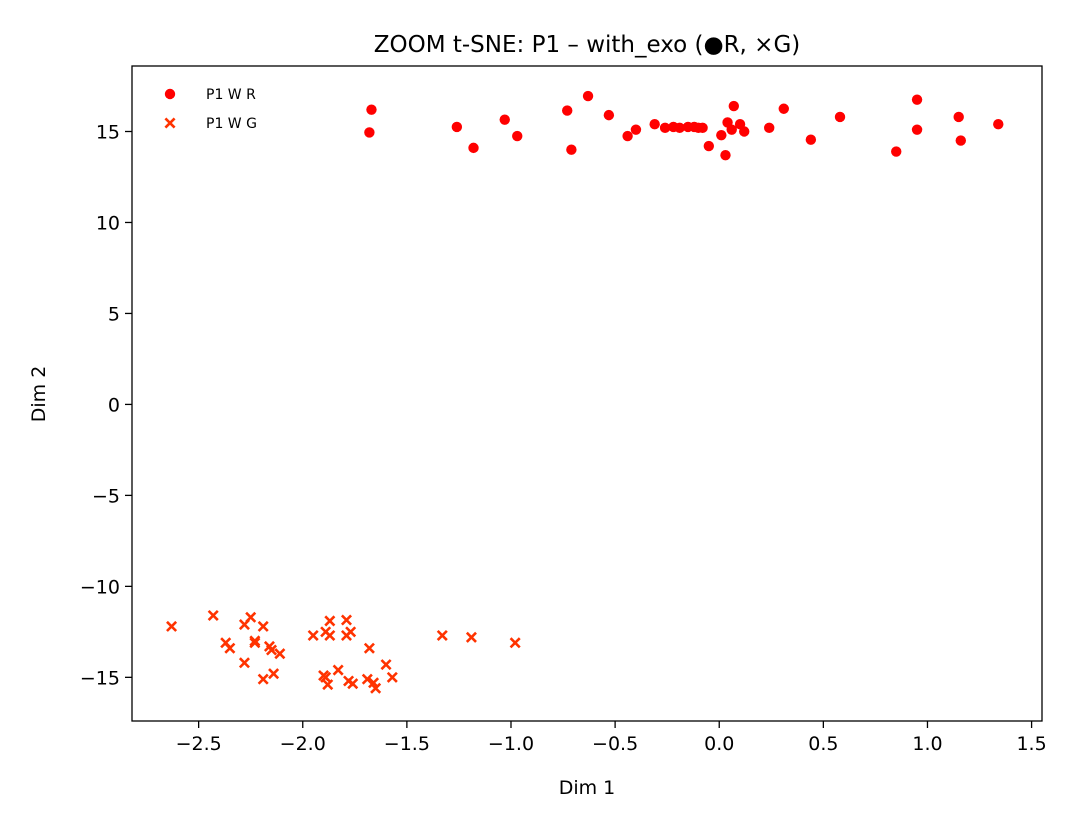  Describe the element at coordinates (106, 496) in the screenshot. I see `y-tick-label: −5` at that location.